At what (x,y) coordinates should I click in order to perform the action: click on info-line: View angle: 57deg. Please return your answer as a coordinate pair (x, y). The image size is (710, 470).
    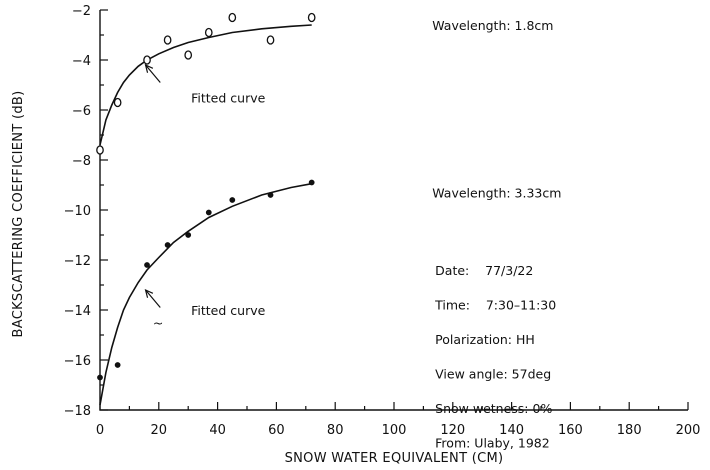
    Looking at the image, I should click on (493, 374).